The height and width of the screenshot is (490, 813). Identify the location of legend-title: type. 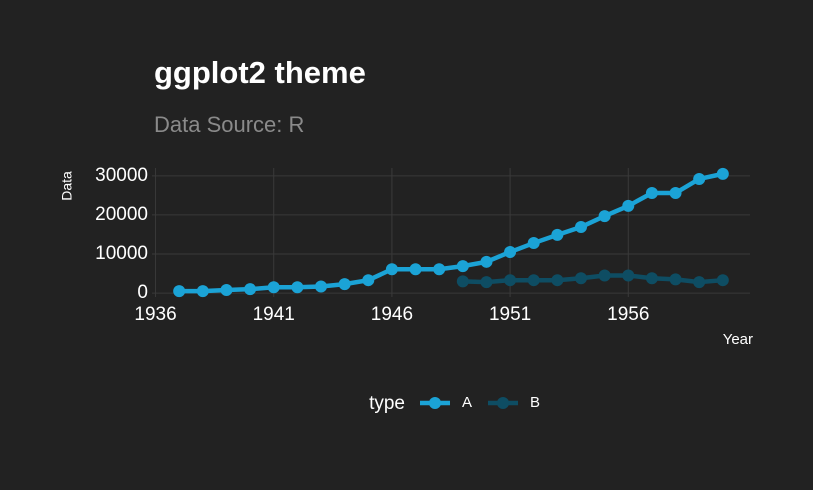
(387, 403).